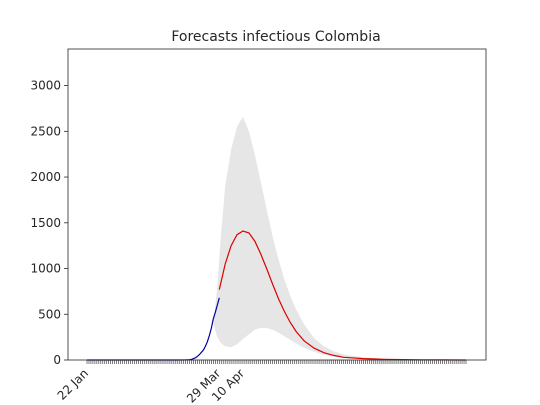 The height and width of the screenshot is (405, 540). I want to click on chart-title: Forecasts infectious Colombia, so click(275, 37).